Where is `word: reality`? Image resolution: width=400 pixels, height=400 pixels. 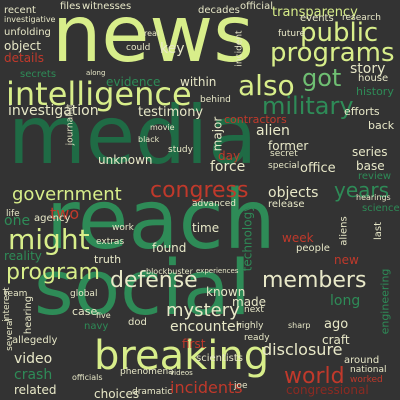
word: reality is located at coordinates (23, 256).